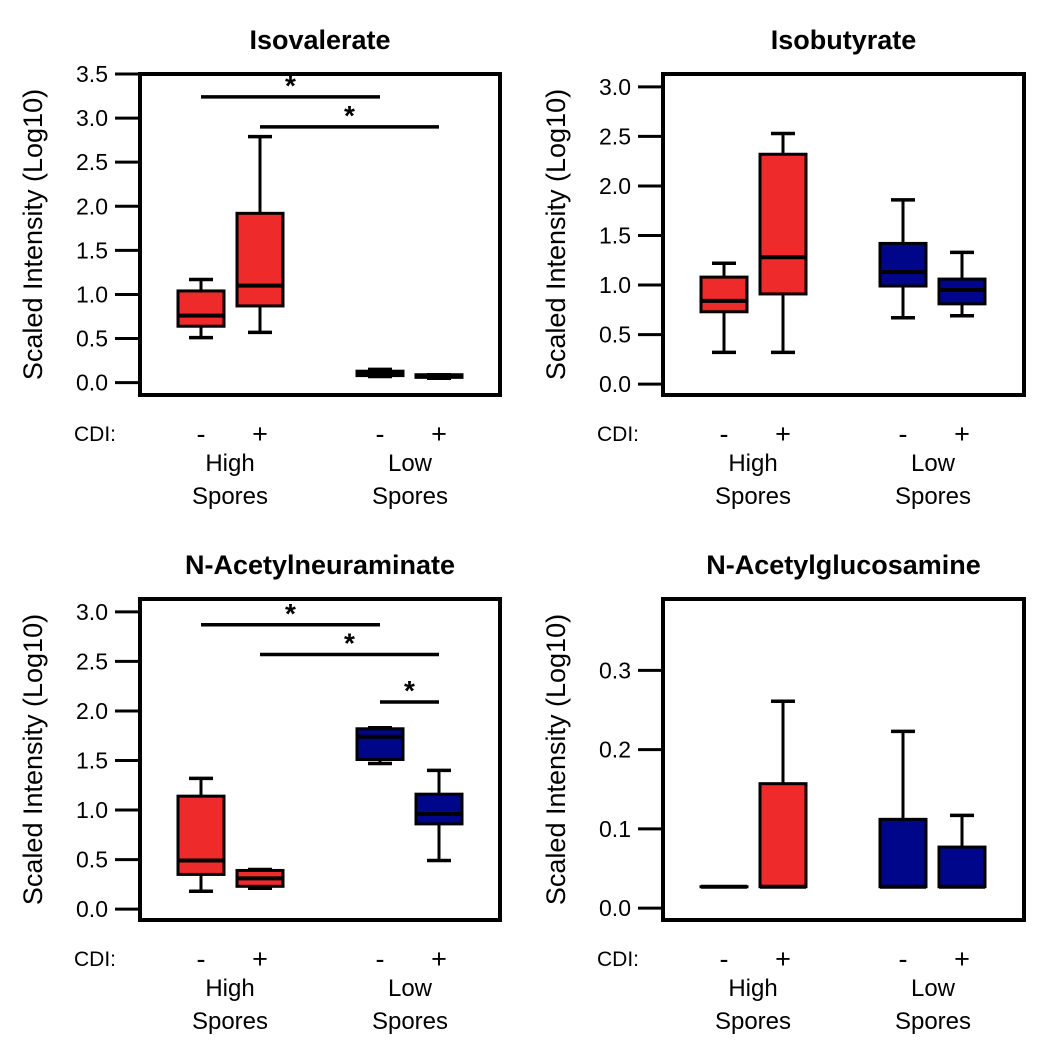 The height and width of the screenshot is (1050, 1050). I want to click on chart-title: N-Acetylglucosamine, so click(843, 565).